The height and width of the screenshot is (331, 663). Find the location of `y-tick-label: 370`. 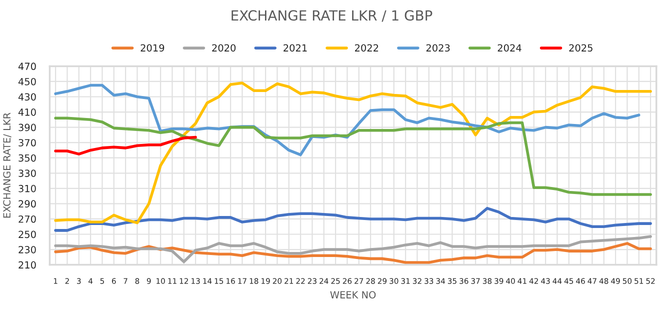

y-tick-label: 370 is located at coordinates (27, 142).